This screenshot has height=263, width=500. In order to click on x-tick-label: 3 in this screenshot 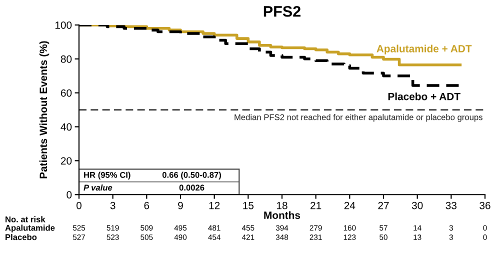, I will do `click(113, 206)`.